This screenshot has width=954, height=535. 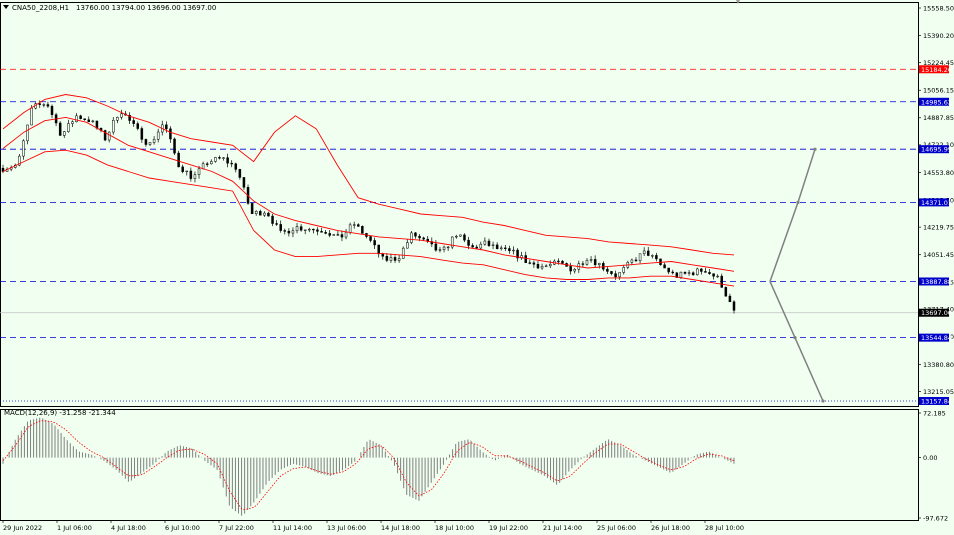 I want to click on ohlc-values: 13760.00 13794.00 13696.00 13697.00, so click(x=146, y=8).